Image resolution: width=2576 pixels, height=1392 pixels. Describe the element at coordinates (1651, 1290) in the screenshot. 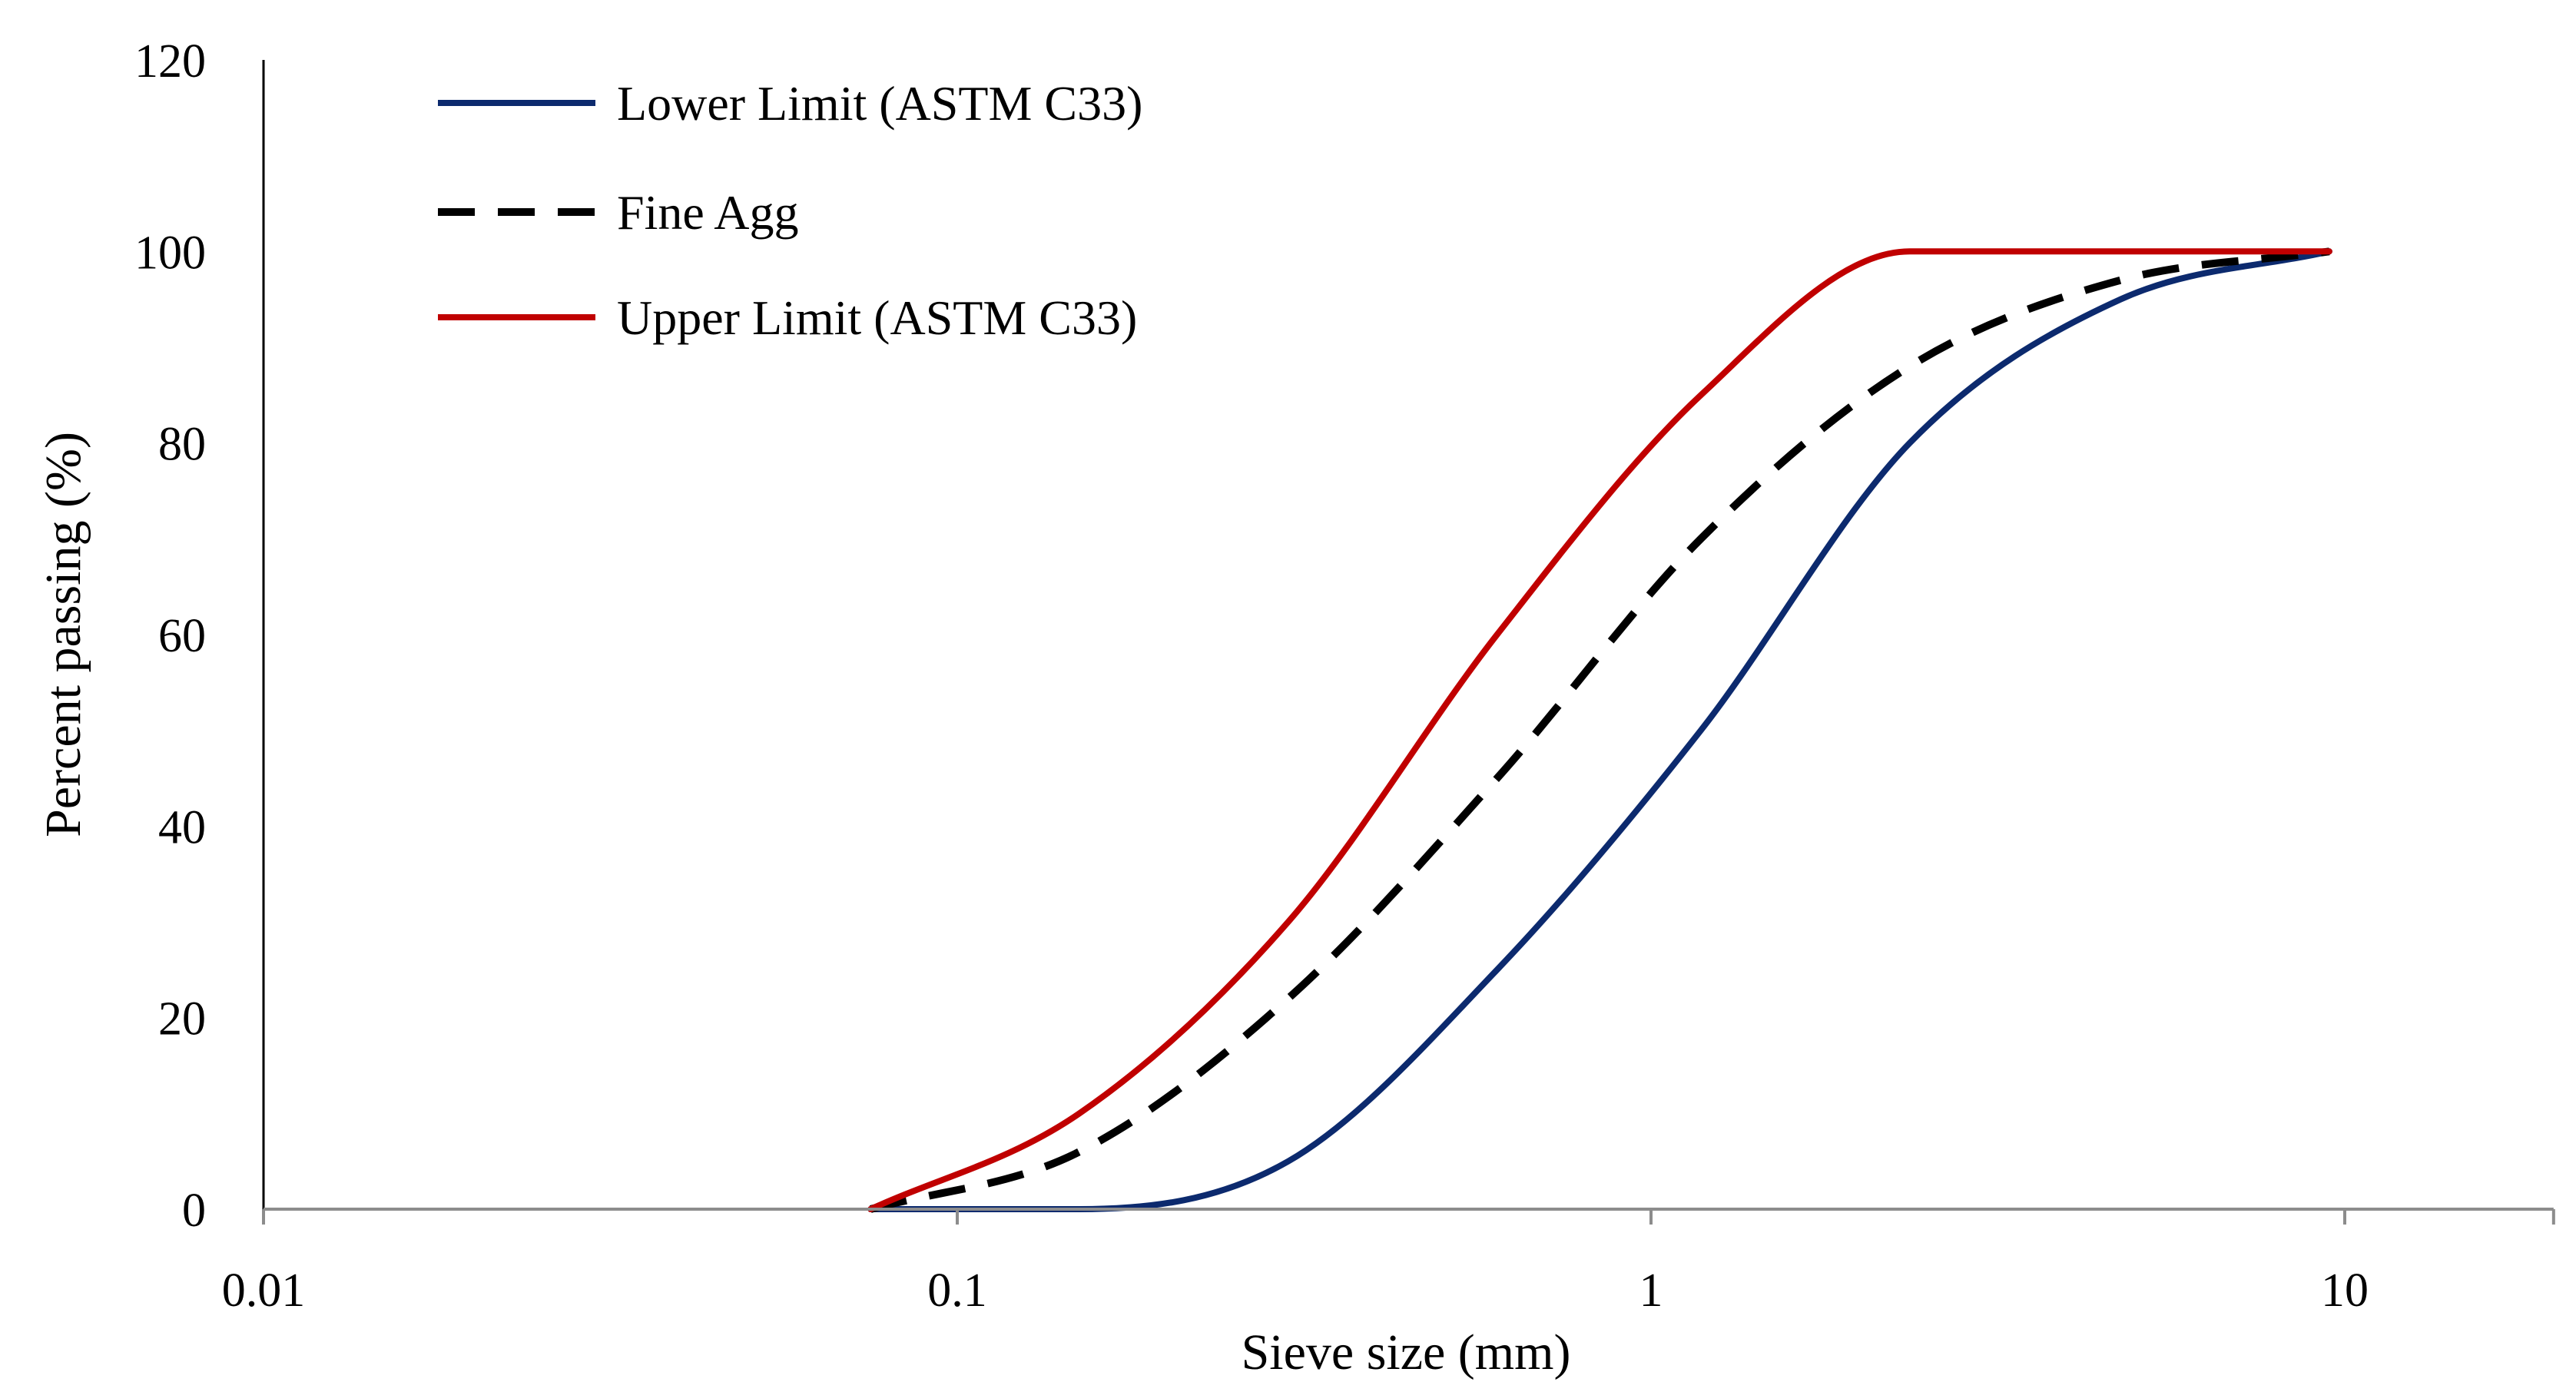

I see `x-tick-label: 1` at that location.